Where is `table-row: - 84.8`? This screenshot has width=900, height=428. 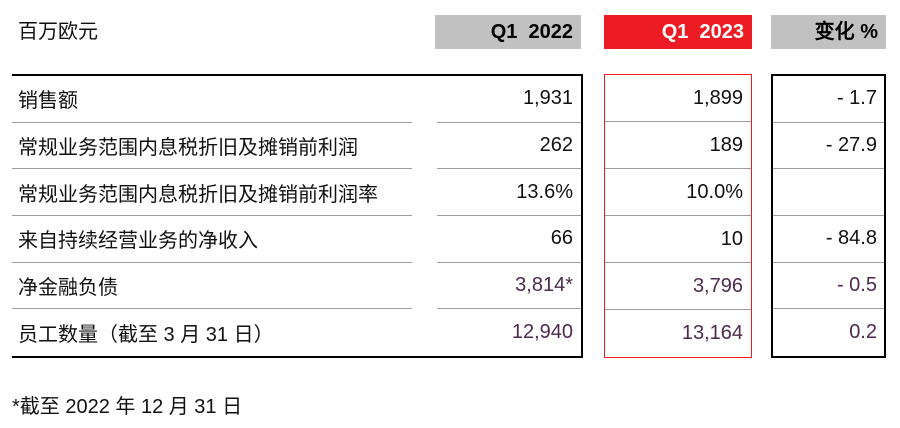 table-row: - 84.8 is located at coordinates (828, 239).